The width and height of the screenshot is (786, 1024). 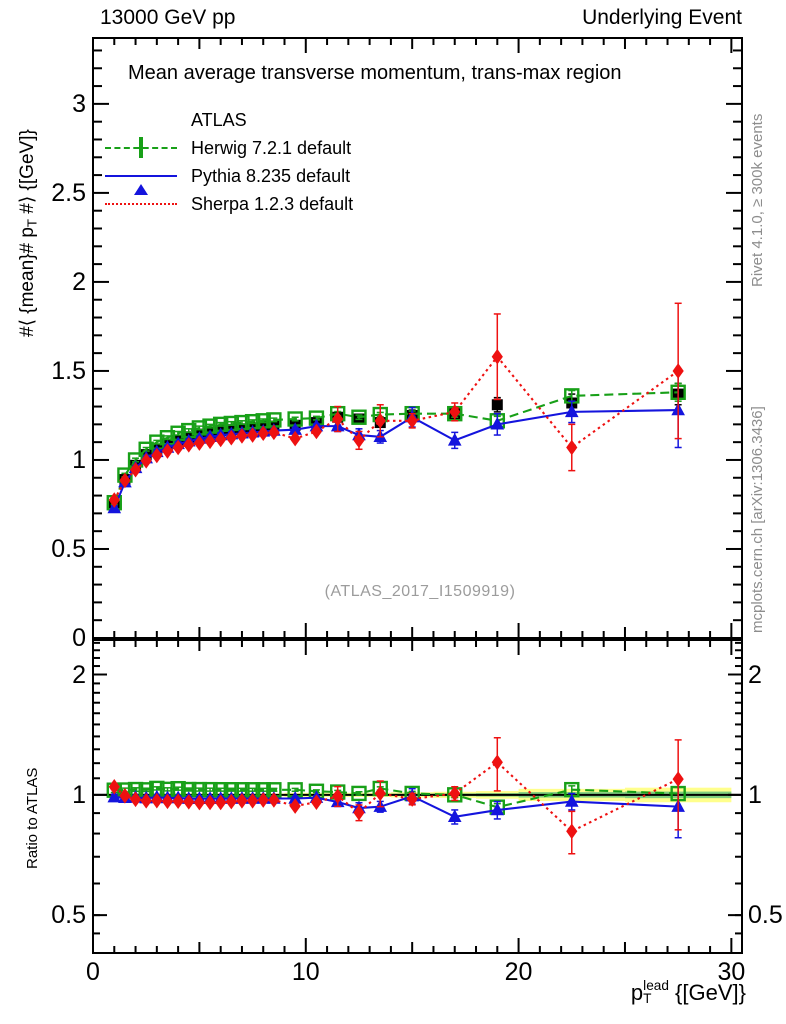 What do you see at coordinates (688, 992) in the screenshot?
I see `x-axis-label: p lead T {[GeV]}` at bounding box center [688, 992].